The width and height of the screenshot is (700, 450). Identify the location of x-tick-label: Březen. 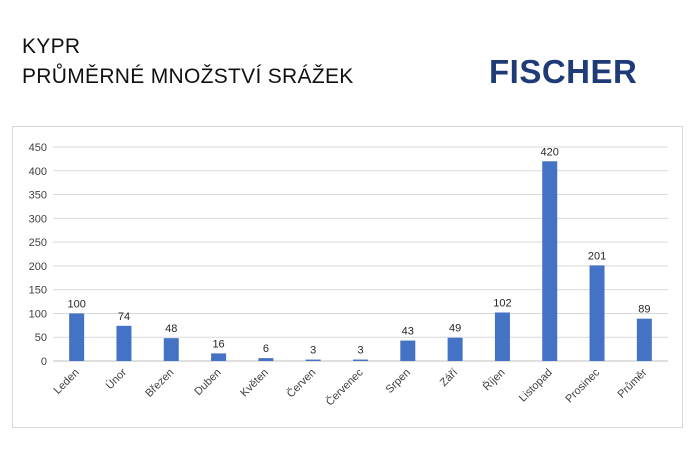
(159, 383).